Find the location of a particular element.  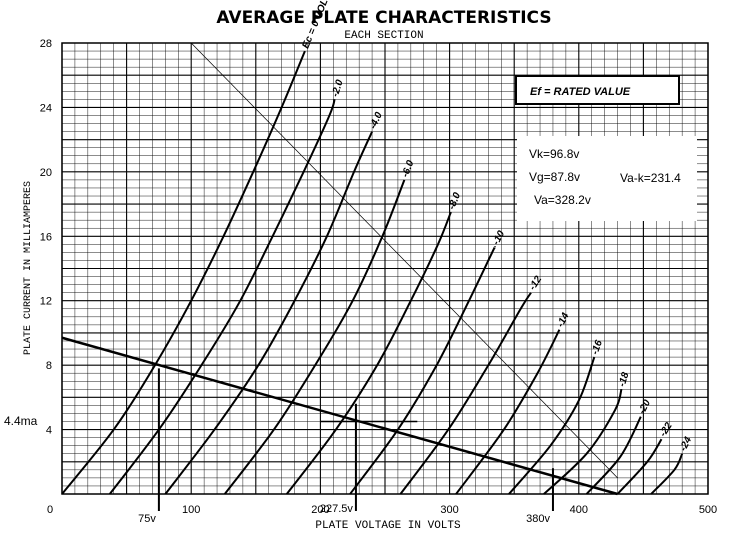

y-axis-label: PLATE CURRENT IN MILLIAMPERES is located at coordinates (28, 268).